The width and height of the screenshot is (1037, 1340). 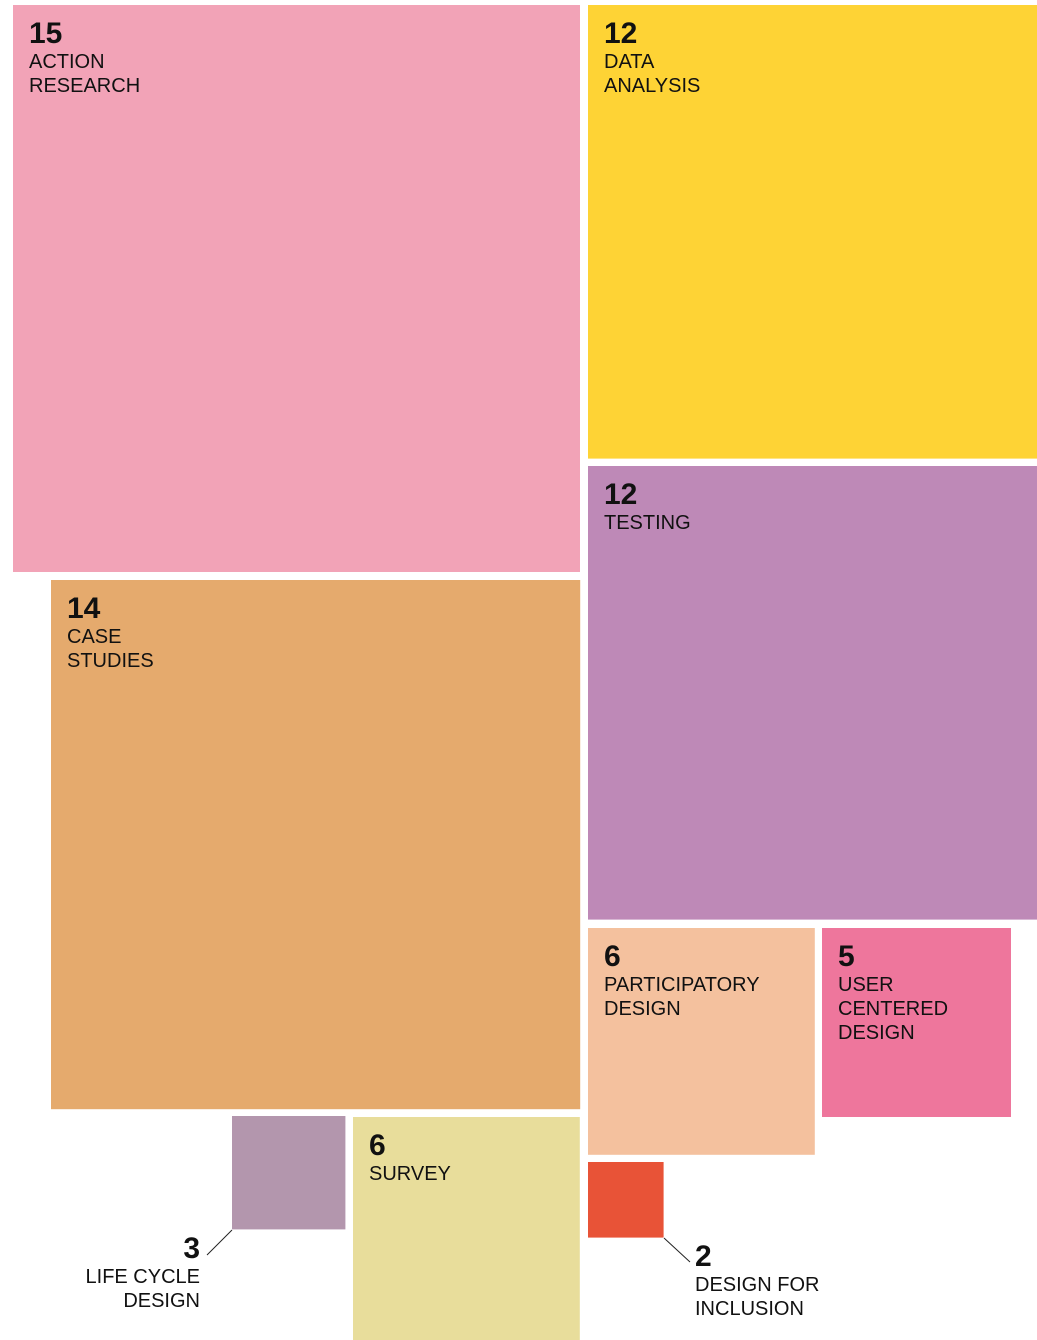 I want to click on value-label: 15, so click(x=45, y=33).